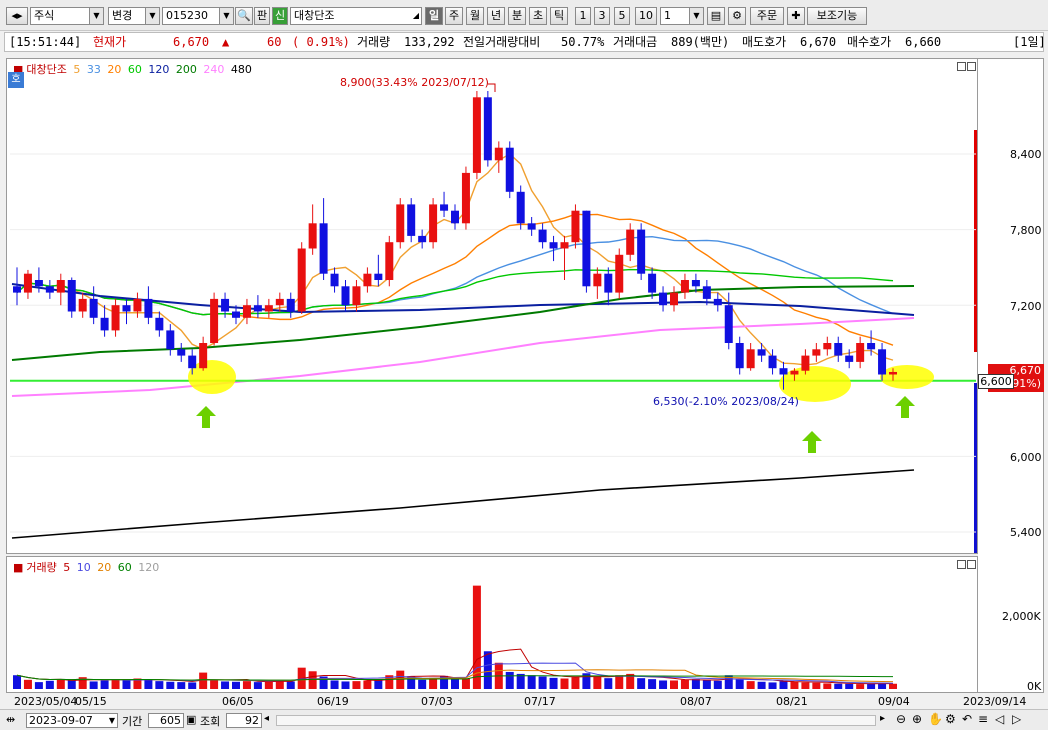 The image size is (1048, 730). What do you see at coordinates (975, 468) in the screenshot?
I see `range-bar-down` at bounding box center [975, 468].